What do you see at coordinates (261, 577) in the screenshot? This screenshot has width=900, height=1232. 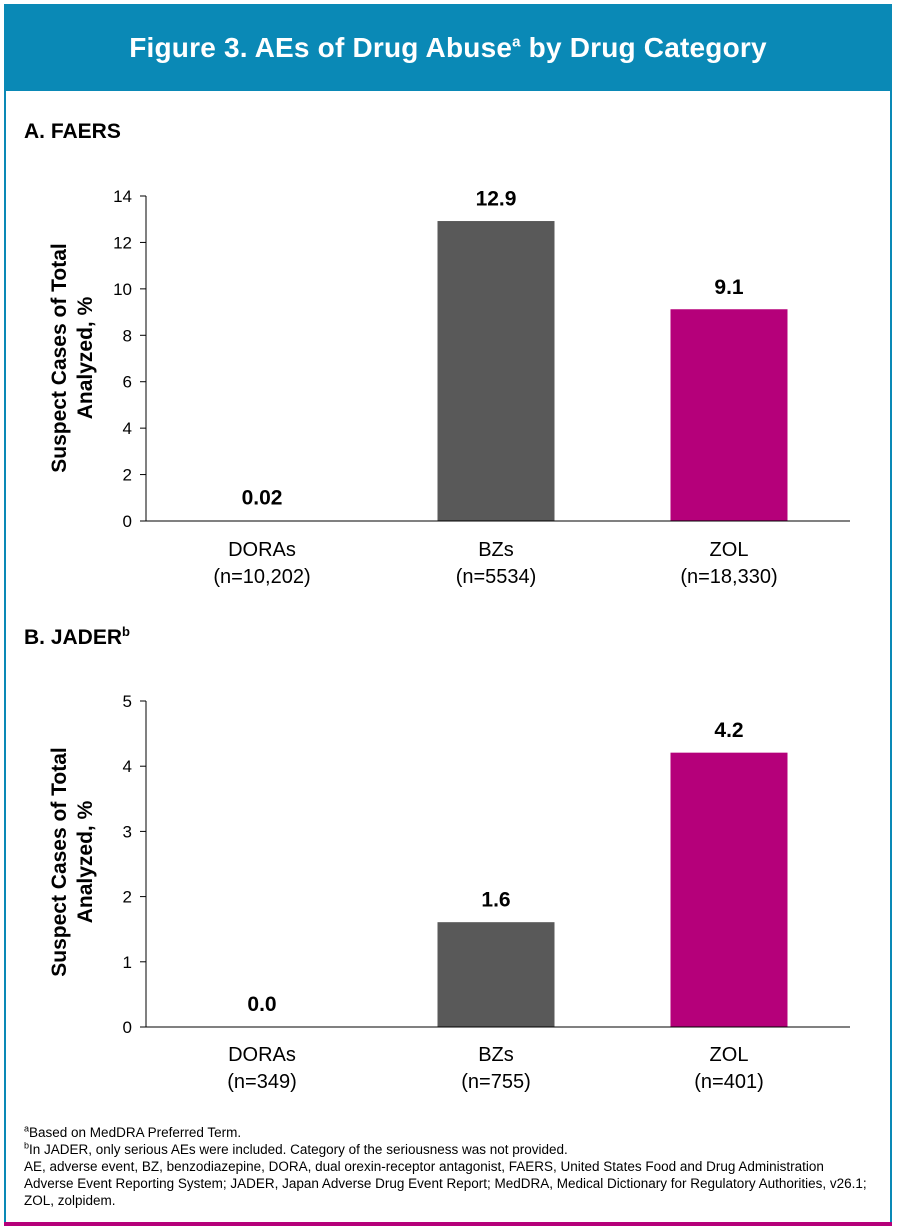 I see `faers-category-n-label: (n=10,202)` at bounding box center [261, 577].